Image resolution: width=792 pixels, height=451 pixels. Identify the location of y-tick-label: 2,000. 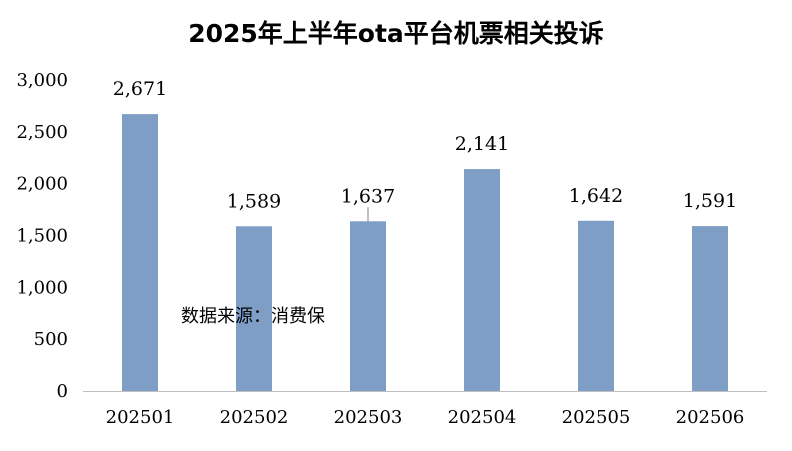
(42, 184).